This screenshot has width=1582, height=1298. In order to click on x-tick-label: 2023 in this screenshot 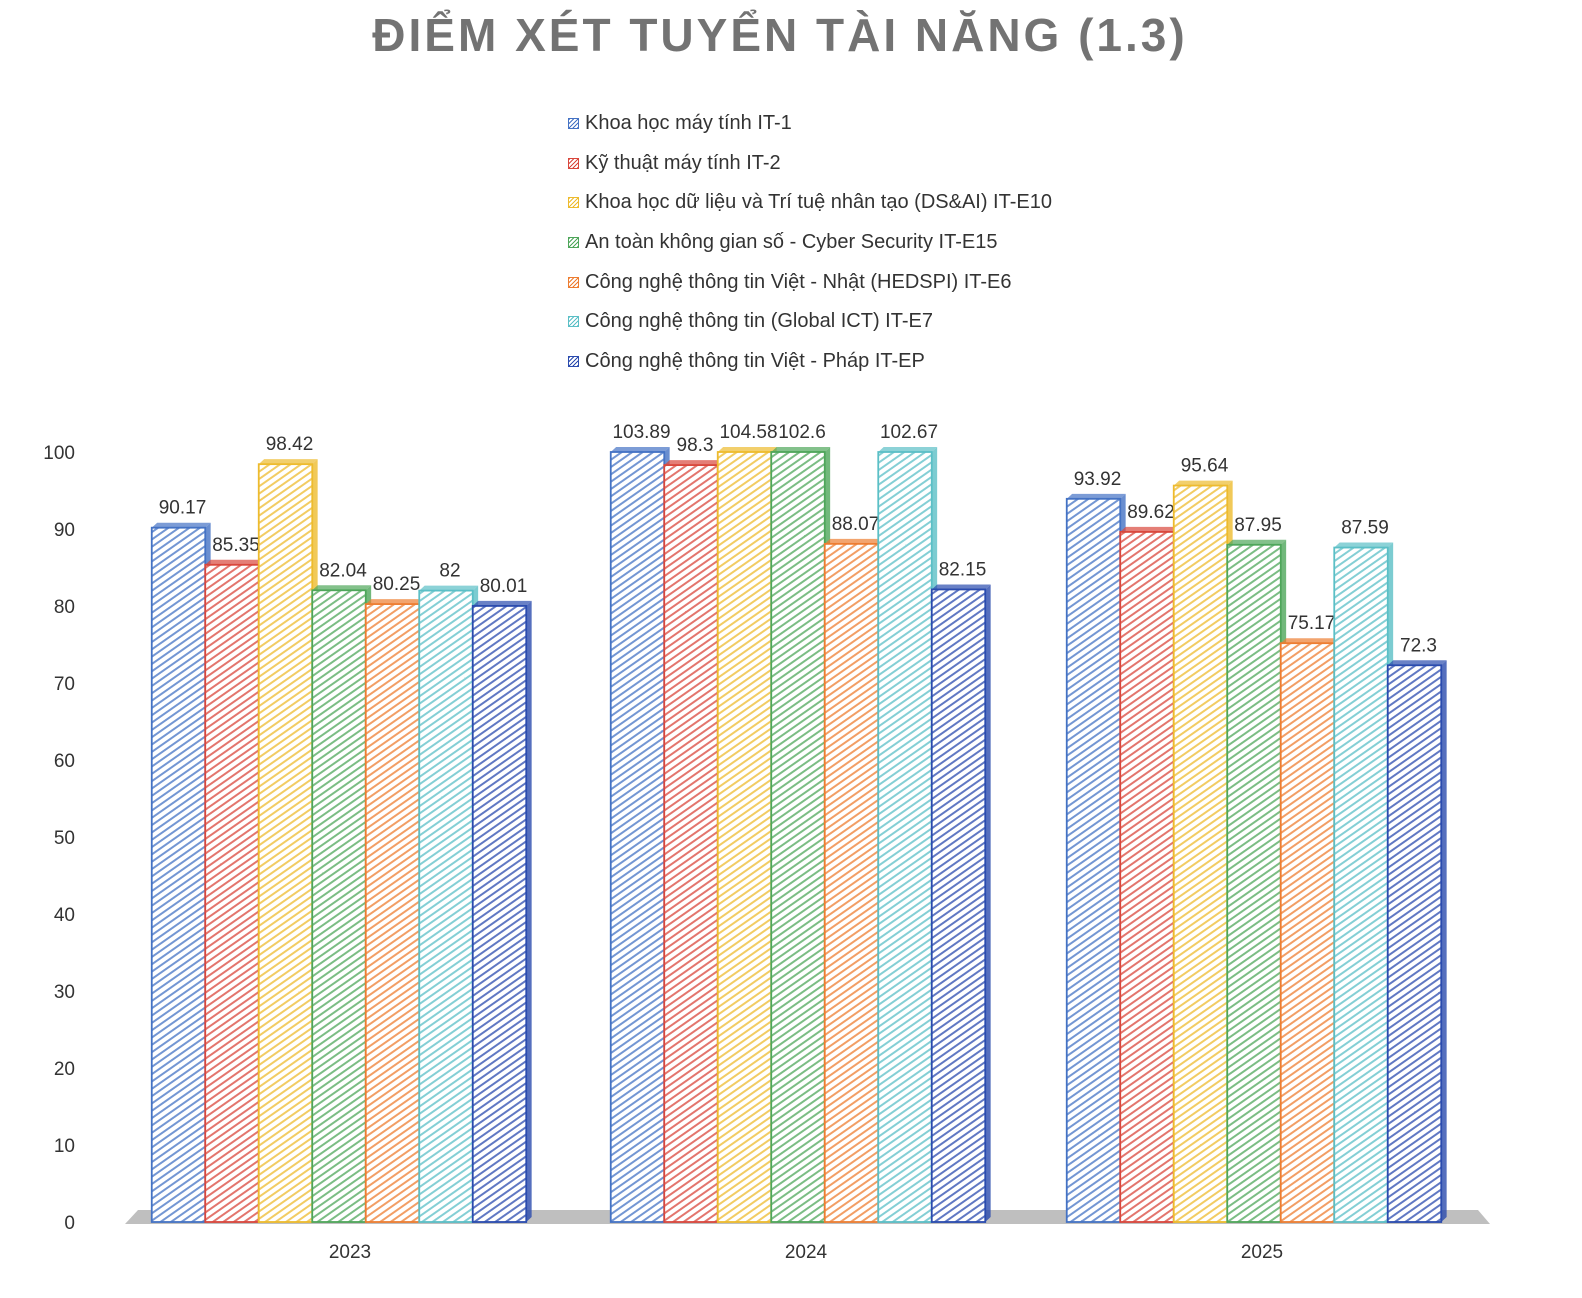, I will do `click(350, 1252)`.